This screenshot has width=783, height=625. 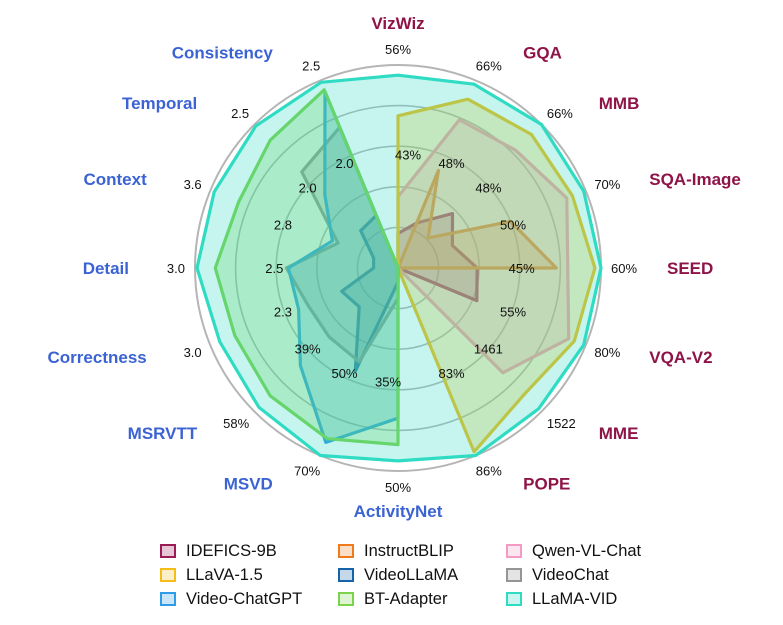 What do you see at coordinates (248, 483) in the screenshot?
I see `axis-label-msvd: MSVD` at bounding box center [248, 483].